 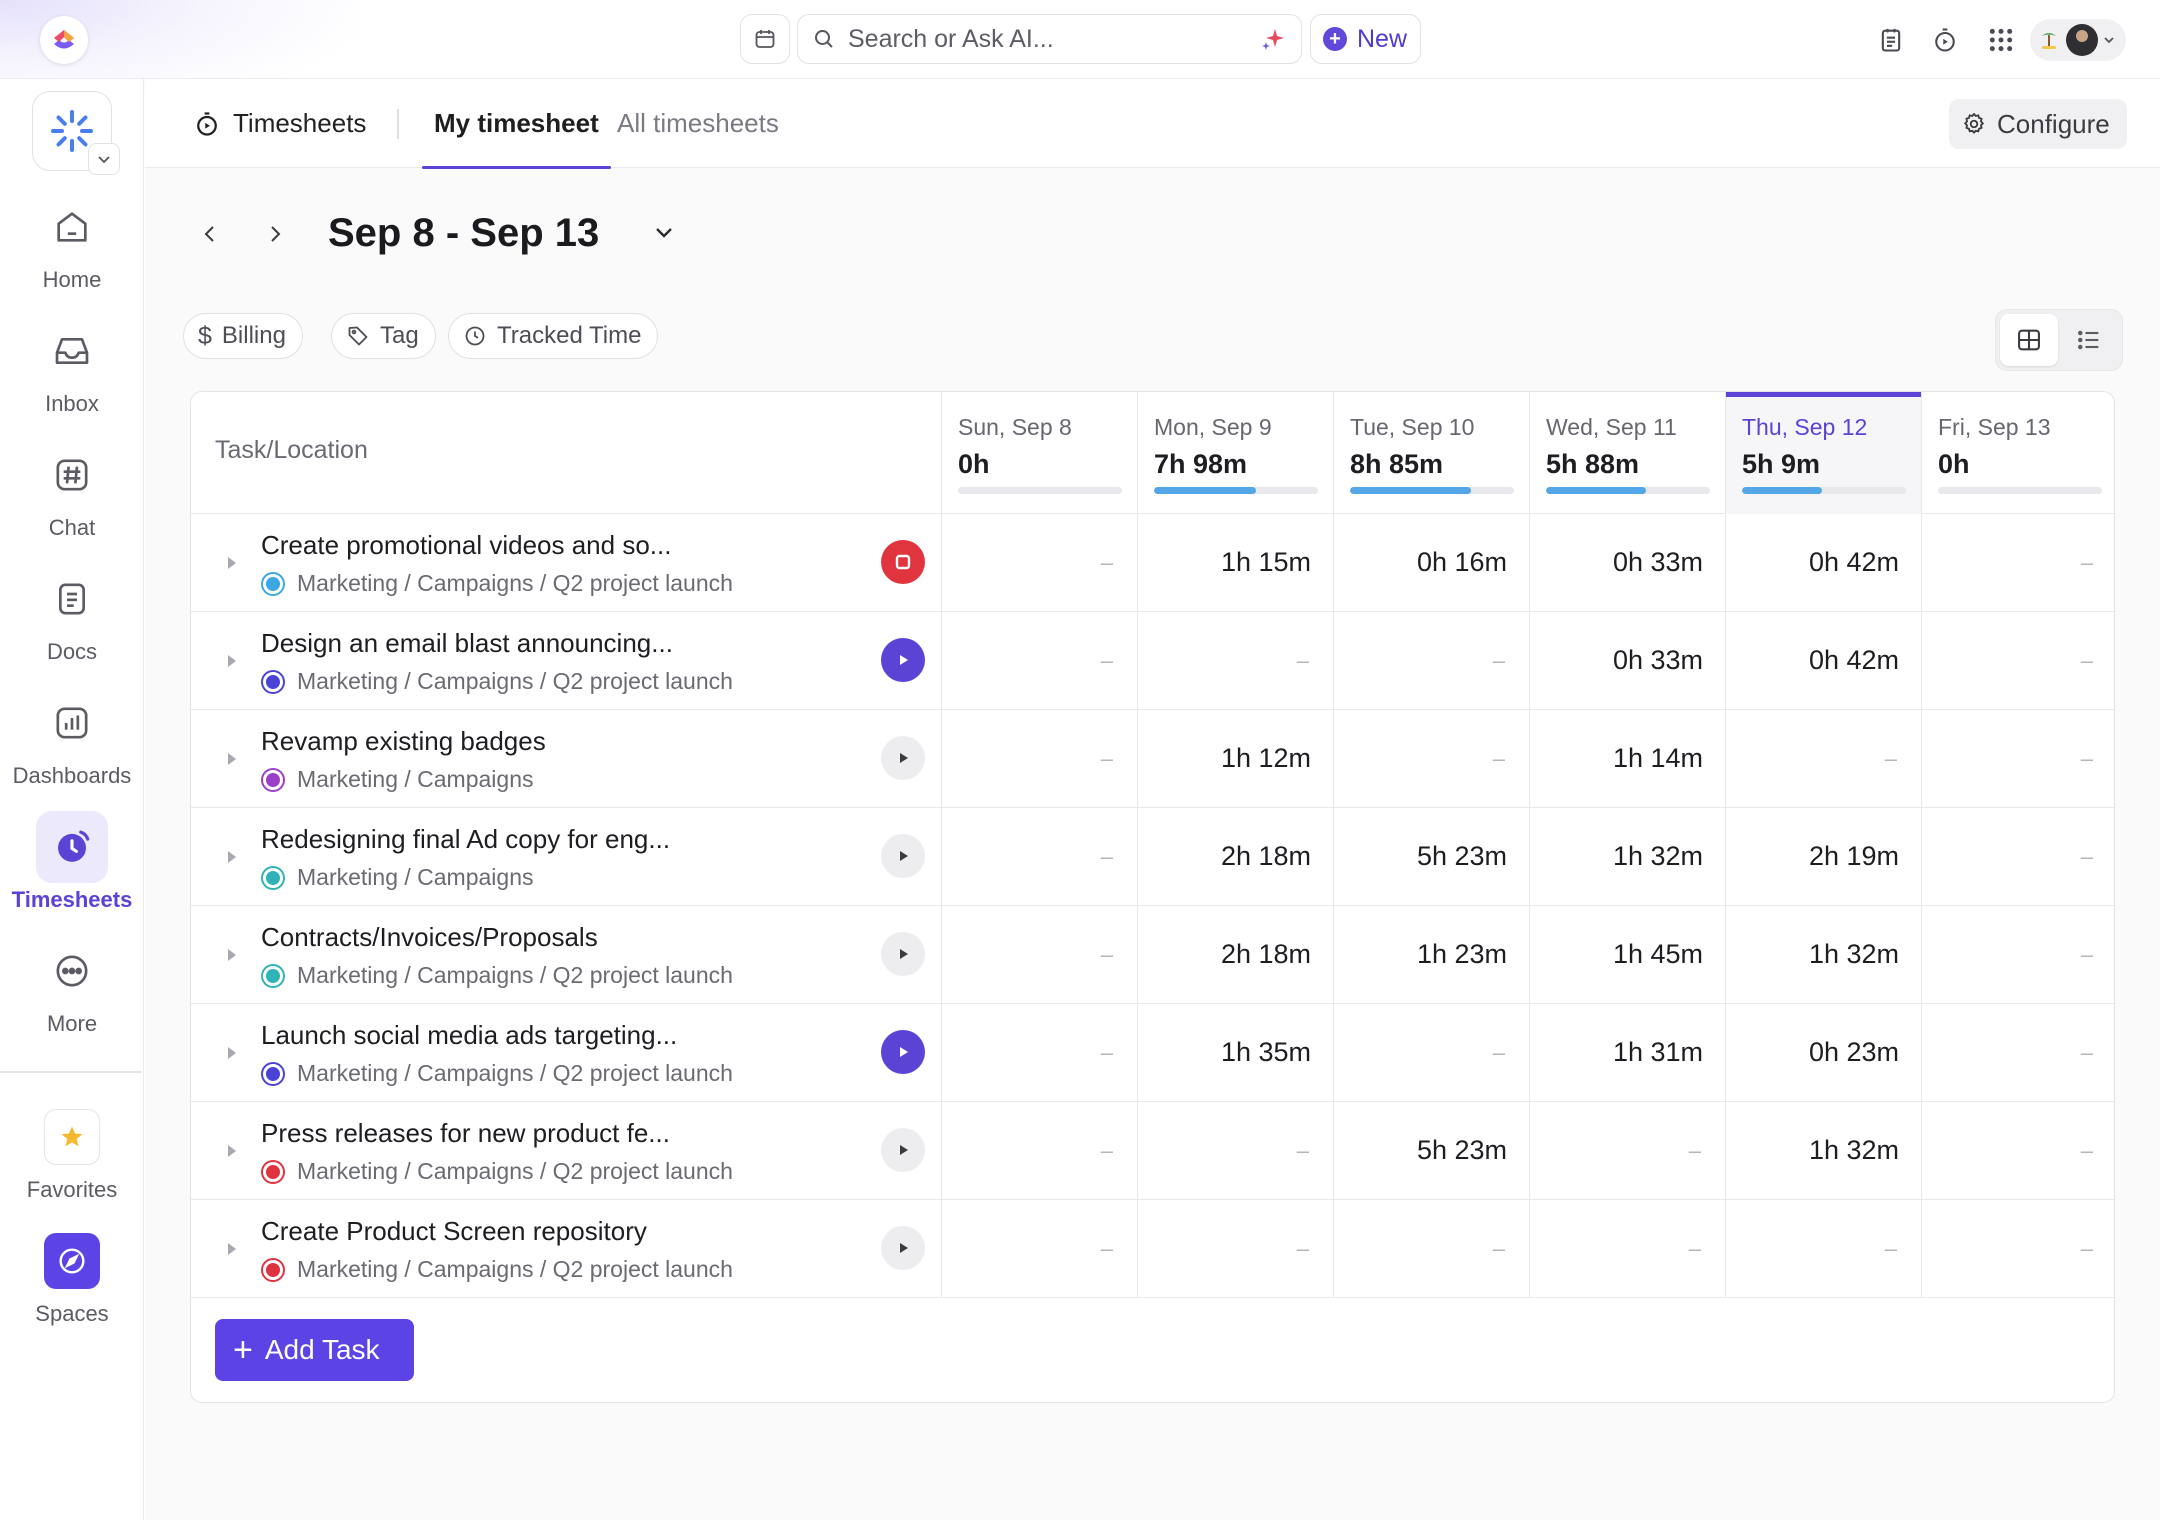 I want to click on task-name: Create Product Screen repository, so click(x=454, y=1231).